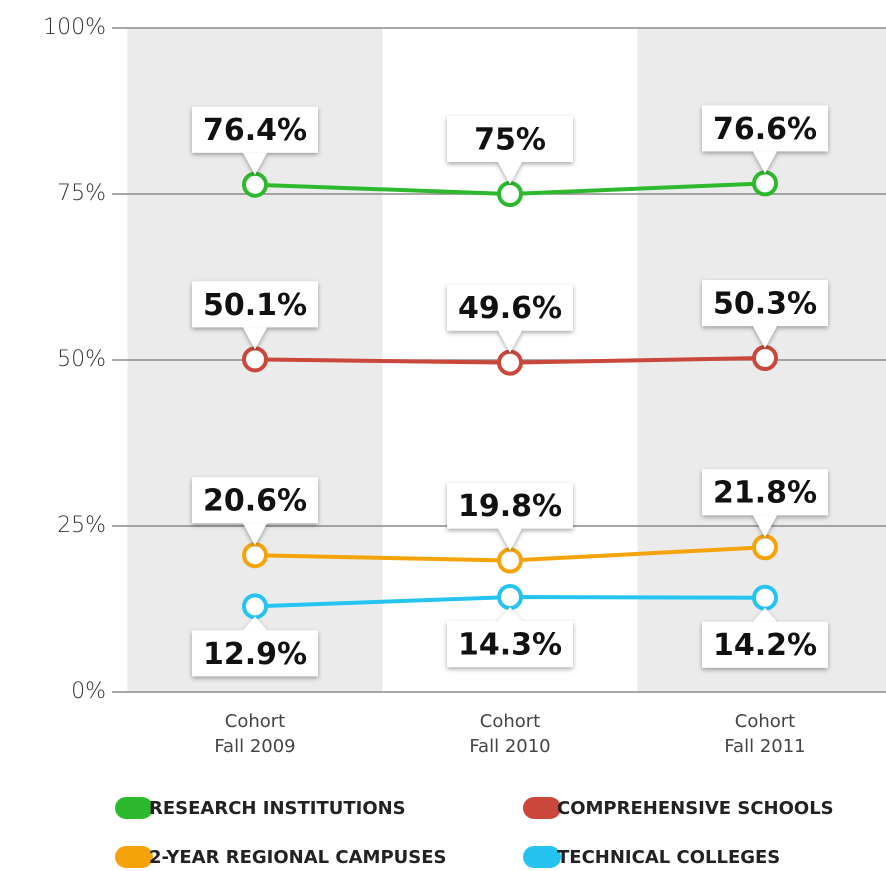  I want to click on data-label: 21.8%, so click(765, 493).